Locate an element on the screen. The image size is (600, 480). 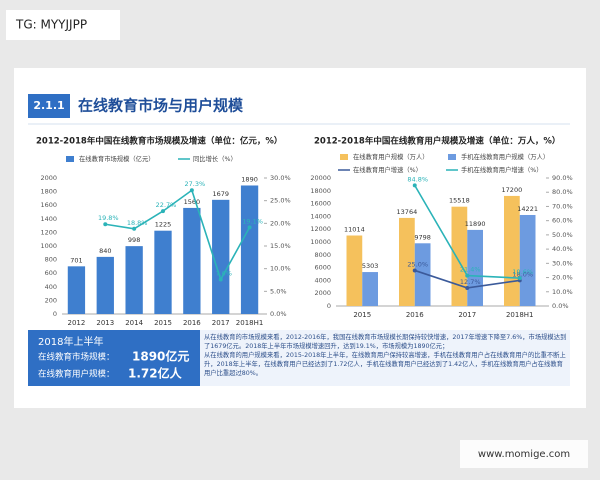
summary-period: 2018年上半年 is located at coordinates (70, 341).